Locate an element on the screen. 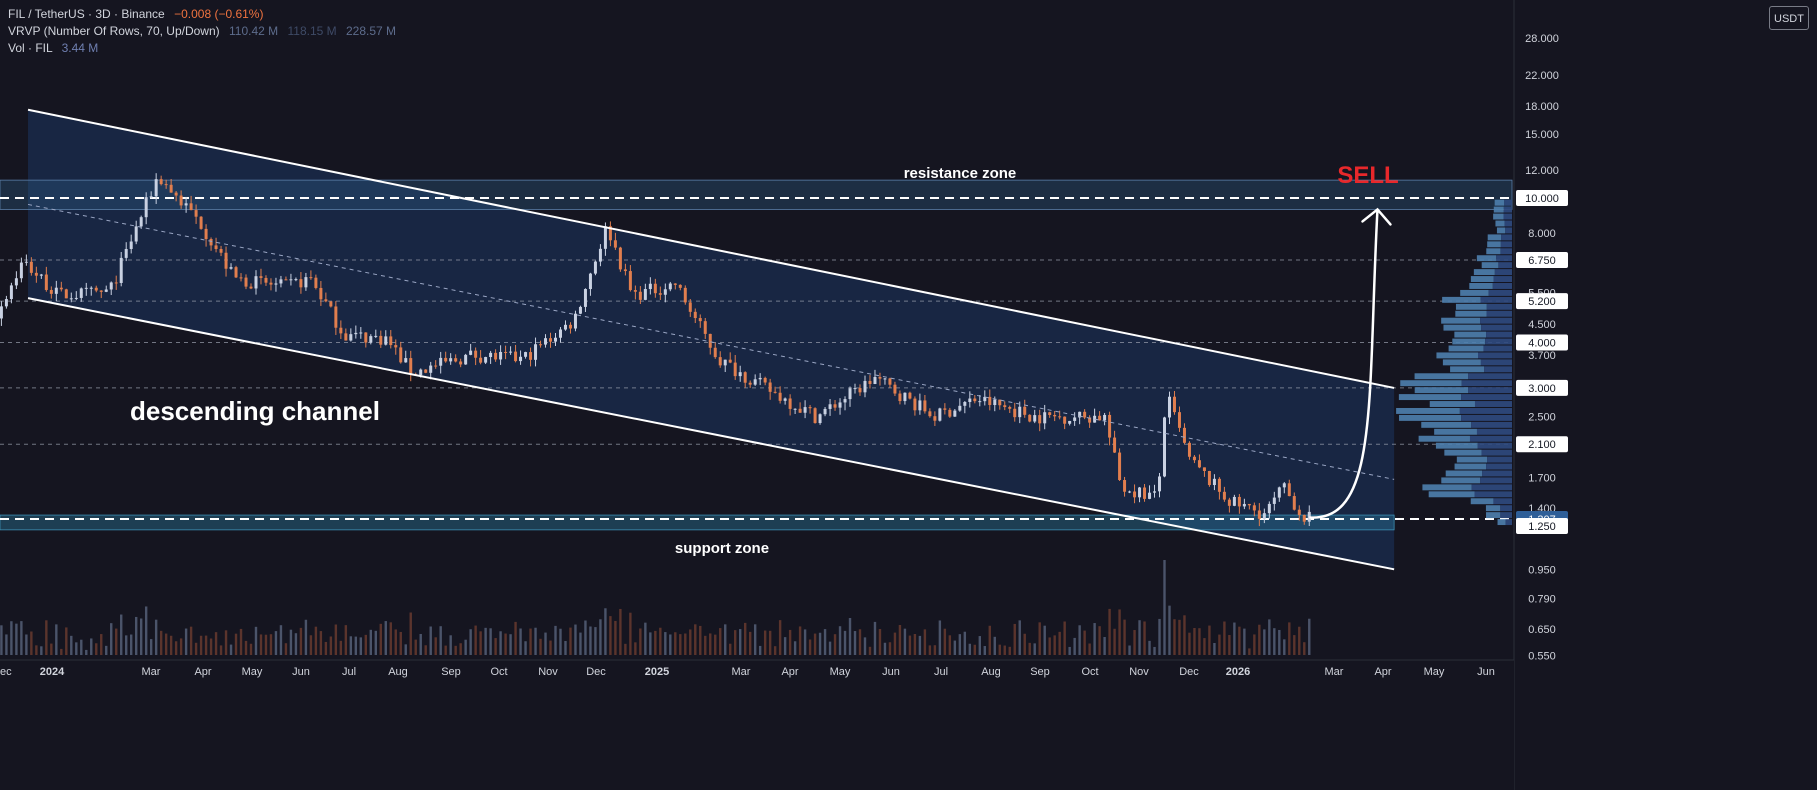 The image size is (1817, 790). volume-profile is located at coordinates (1454, 362).